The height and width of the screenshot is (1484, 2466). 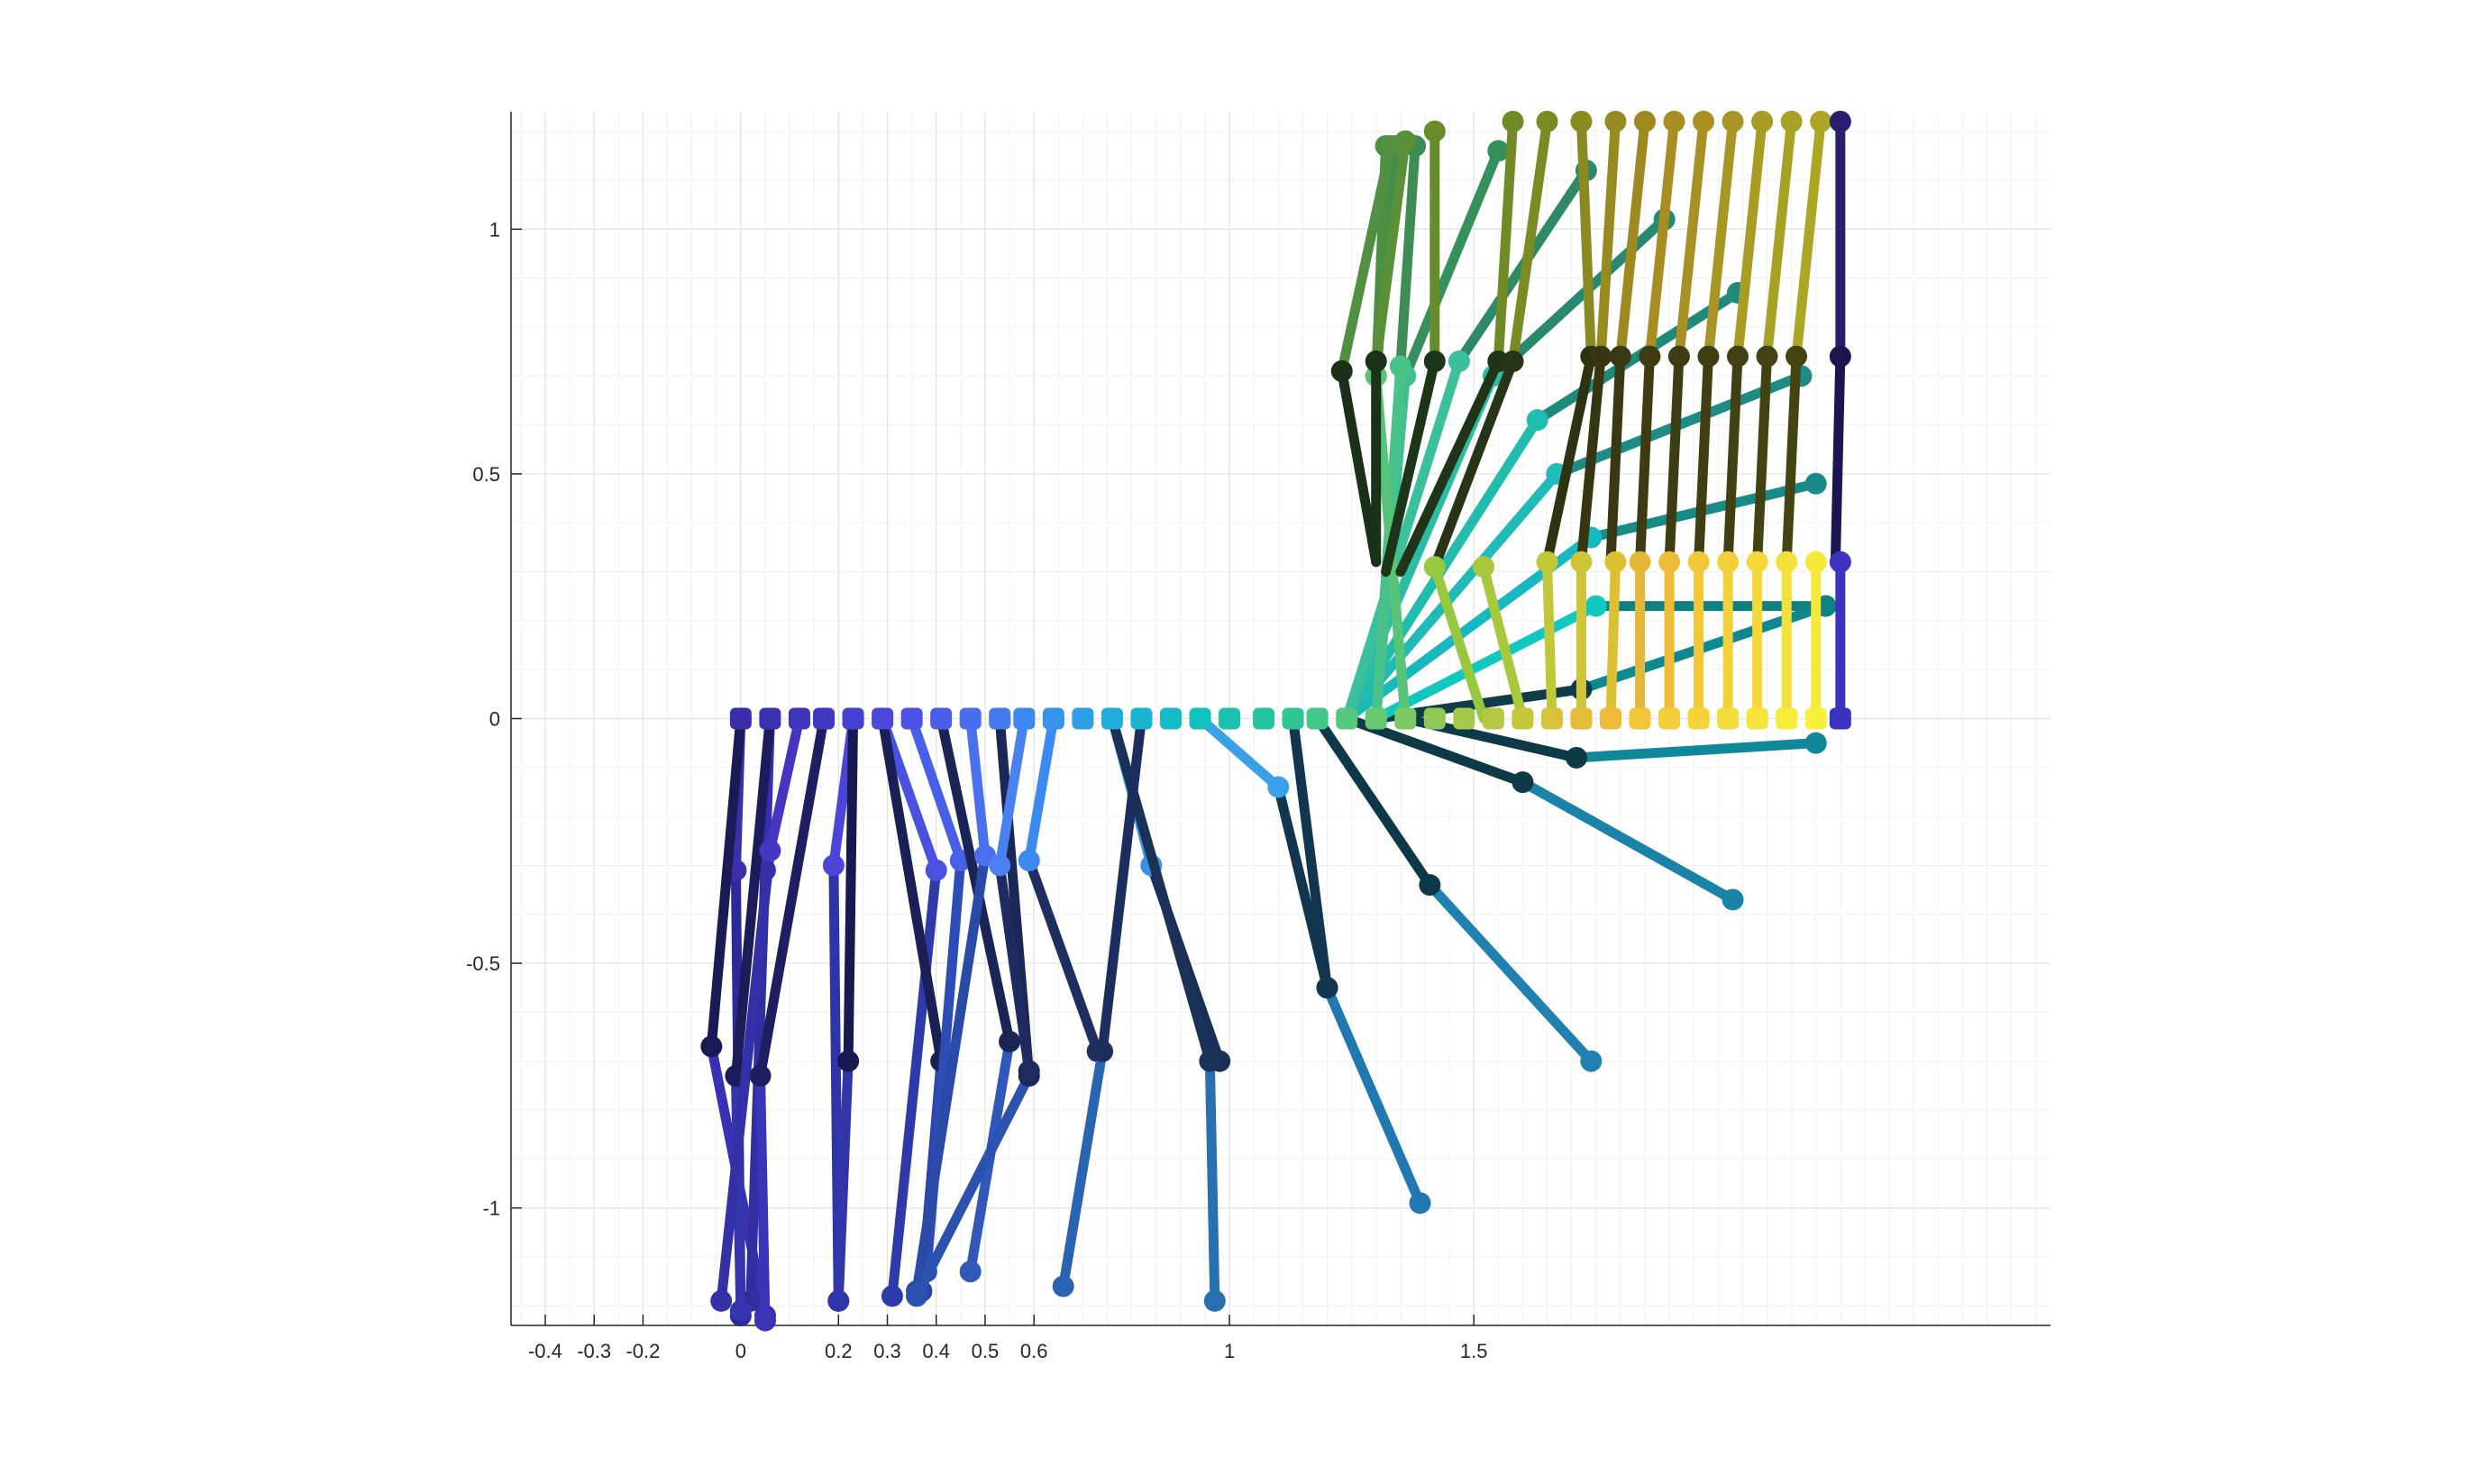 What do you see at coordinates (1474, 1351) in the screenshot?
I see `x-tick-label: 1.5` at bounding box center [1474, 1351].